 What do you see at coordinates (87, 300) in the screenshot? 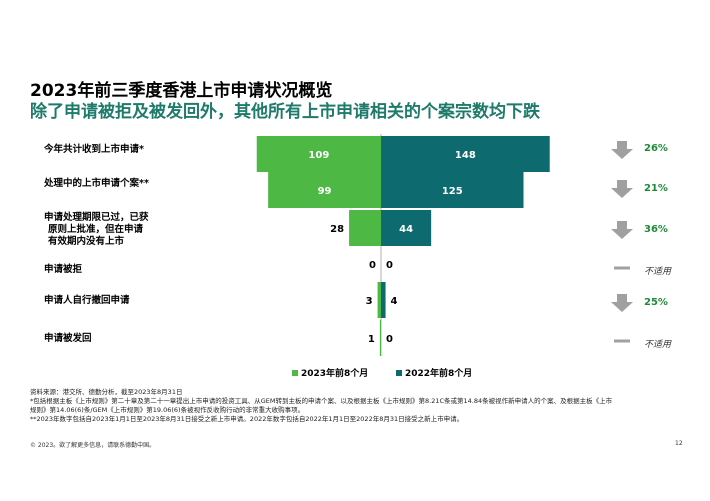
I see `category-label-withdrawn: 申请人自行撤回申请` at bounding box center [87, 300].